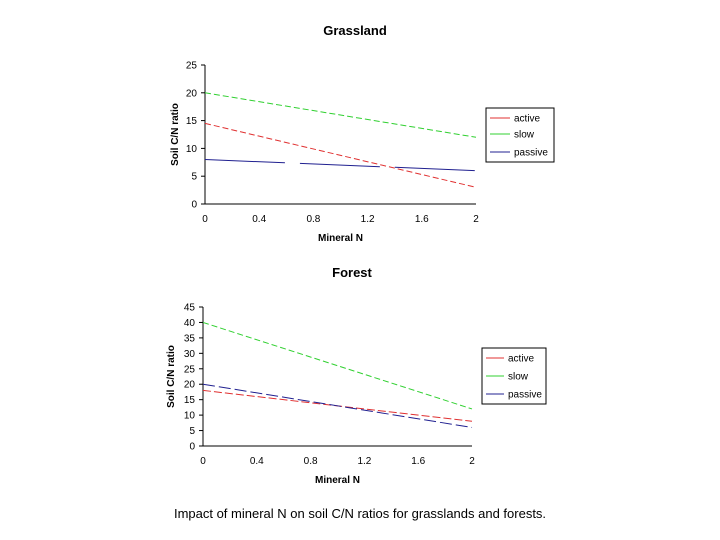 The image size is (720, 540). I want to click on y-tick-label: 45, so click(190, 308).